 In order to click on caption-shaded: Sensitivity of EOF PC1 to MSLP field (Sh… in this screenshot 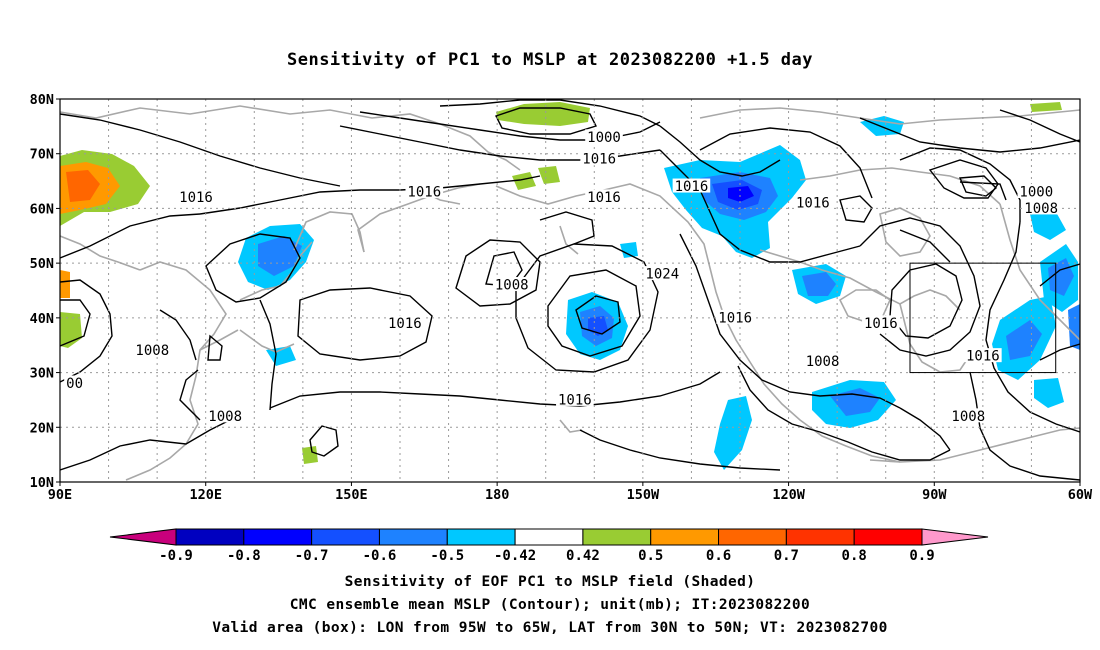, I will do `click(550, 582)`.